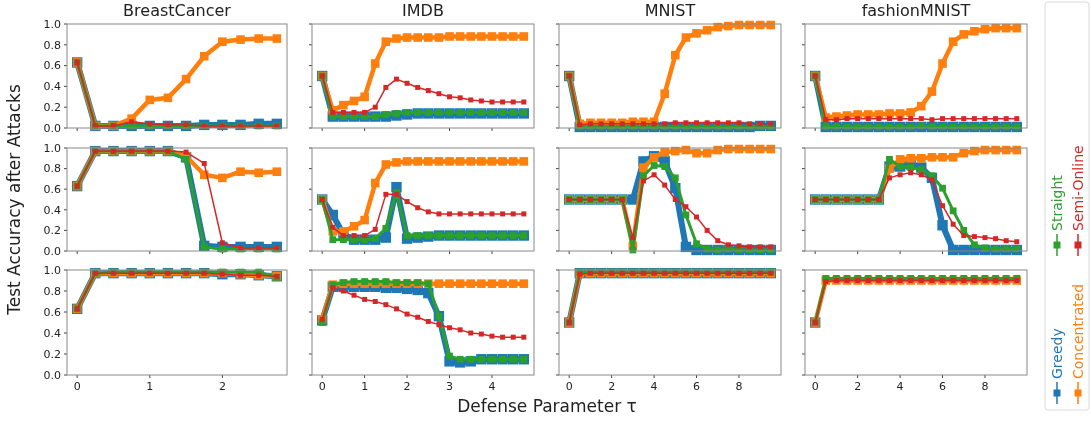  What do you see at coordinates (547, 406) in the screenshot?
I see `x-axis-title: Defense Parameter τ` at bounding box center [547, 406].